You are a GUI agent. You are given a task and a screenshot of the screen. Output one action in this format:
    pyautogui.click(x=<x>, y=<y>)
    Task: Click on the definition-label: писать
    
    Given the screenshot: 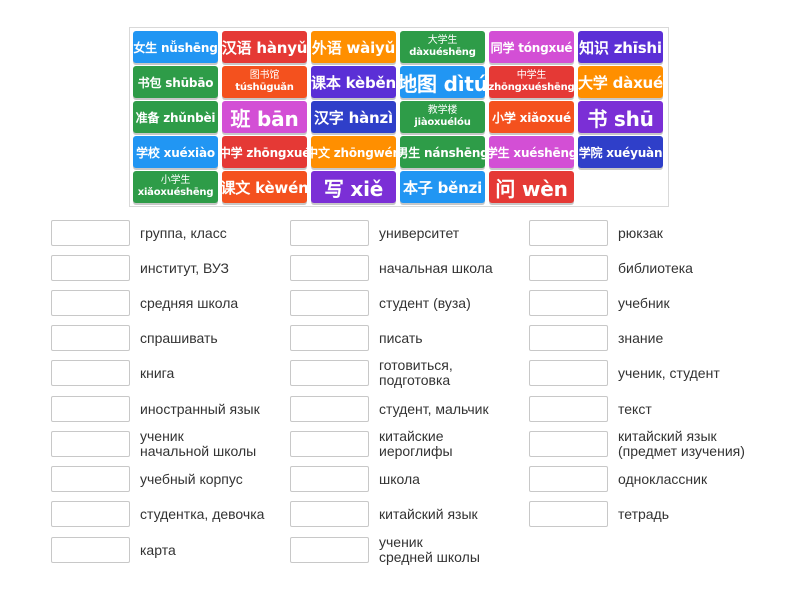 What is the action you would take?
    pyautogui.click(x=401, y=337)
    